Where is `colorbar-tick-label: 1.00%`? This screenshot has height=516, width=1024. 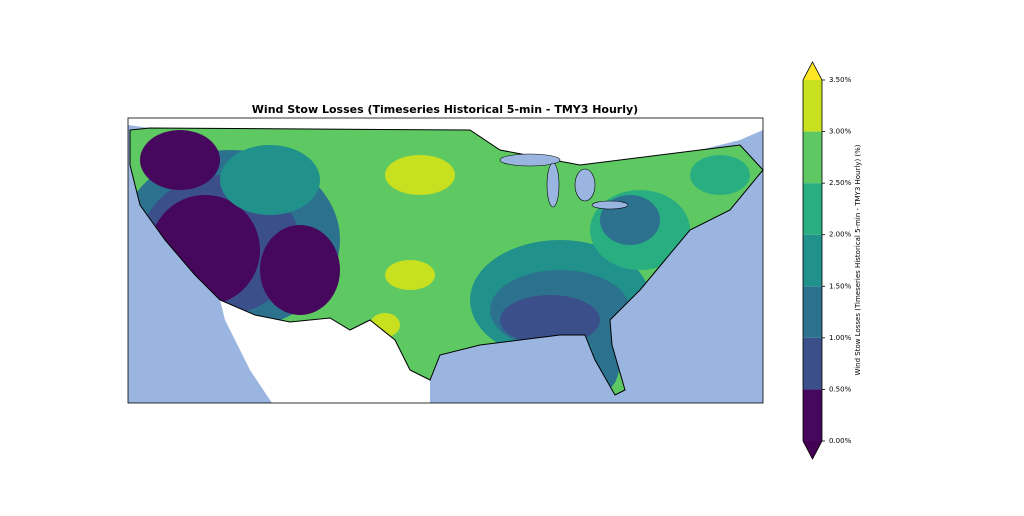 colorbar-tick-label: 1.00% is located at coordinates (840, 338).